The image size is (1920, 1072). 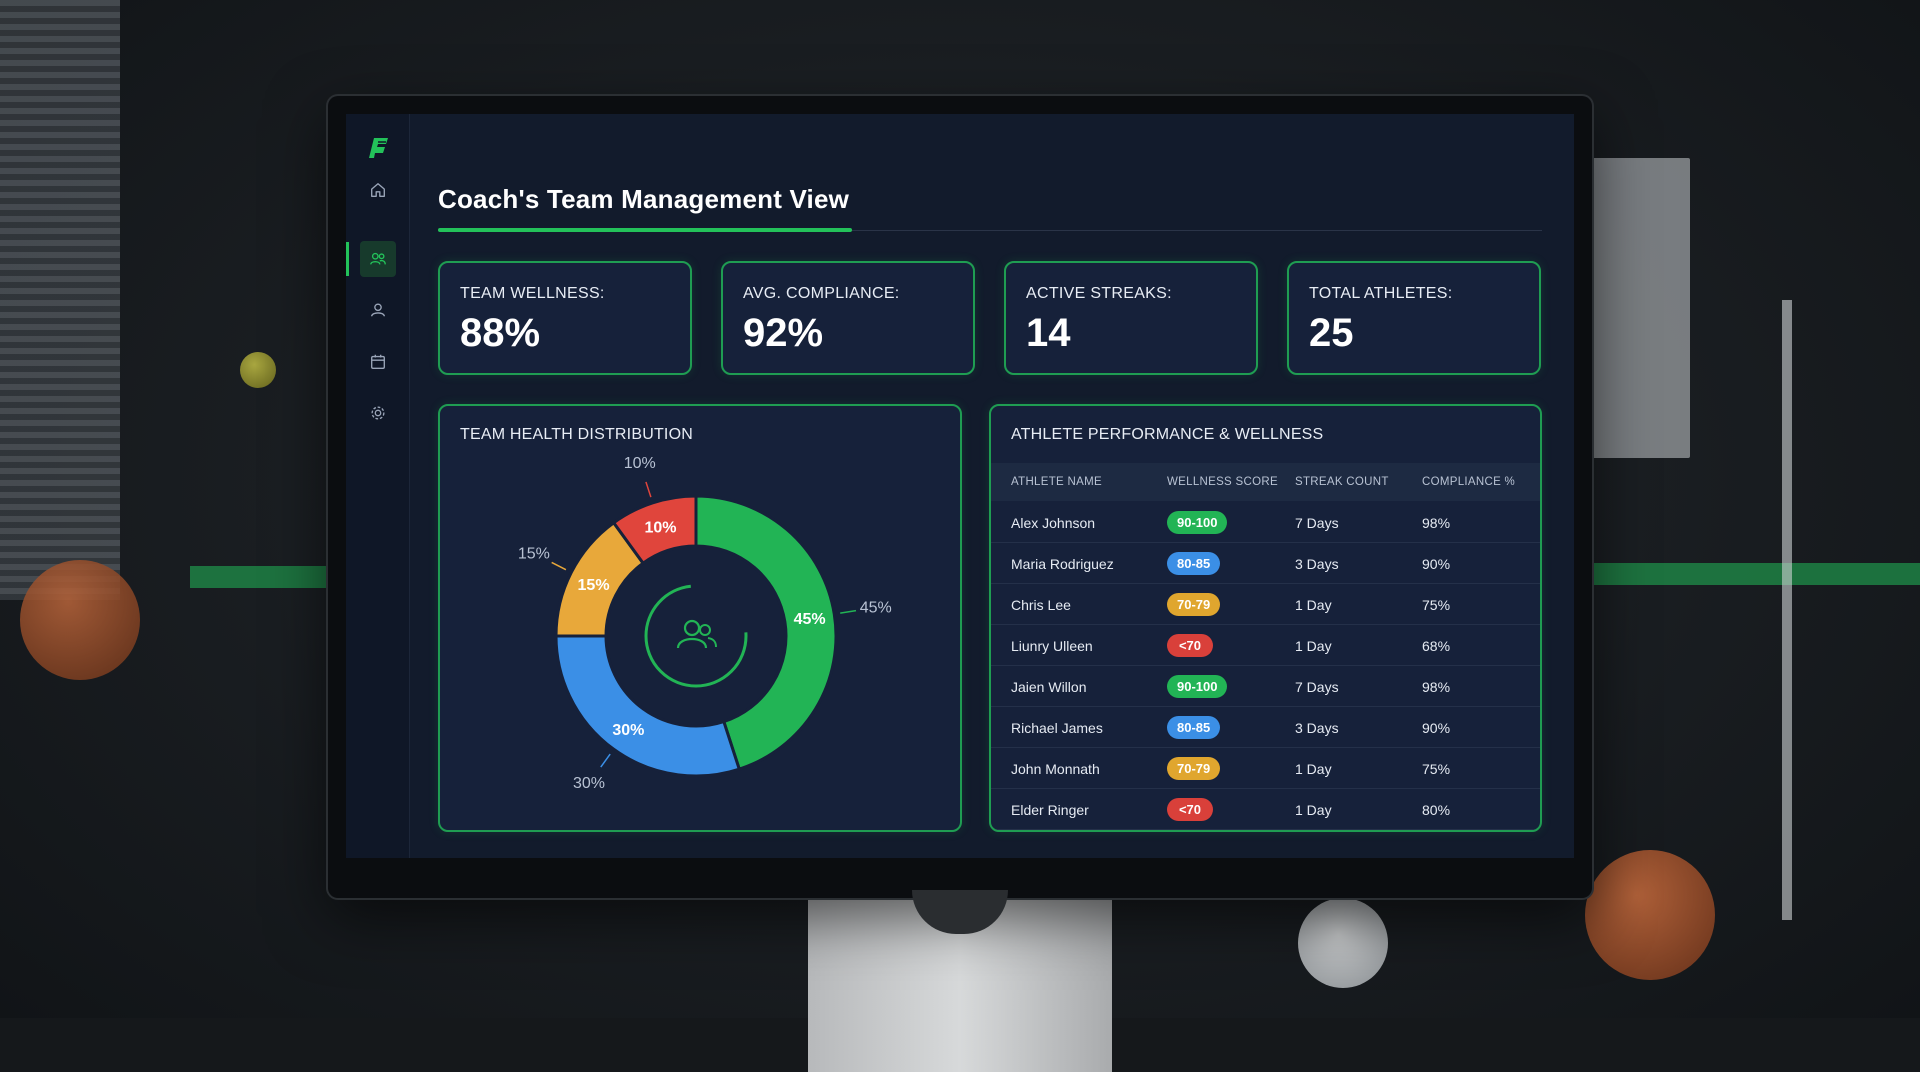 What do you see at coordinates (640, 463) in the screenshot?
I see `callout-label: 10%` at bounding box center [640, 463].